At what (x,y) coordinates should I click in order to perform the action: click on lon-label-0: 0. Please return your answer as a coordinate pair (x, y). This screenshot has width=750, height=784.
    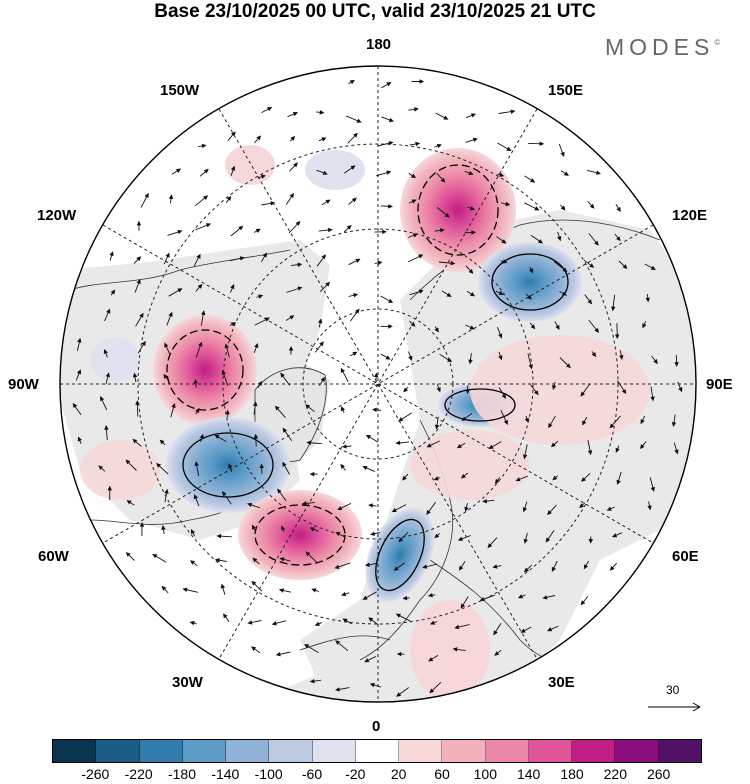
    Looking at the image, I should click on (376, 726).